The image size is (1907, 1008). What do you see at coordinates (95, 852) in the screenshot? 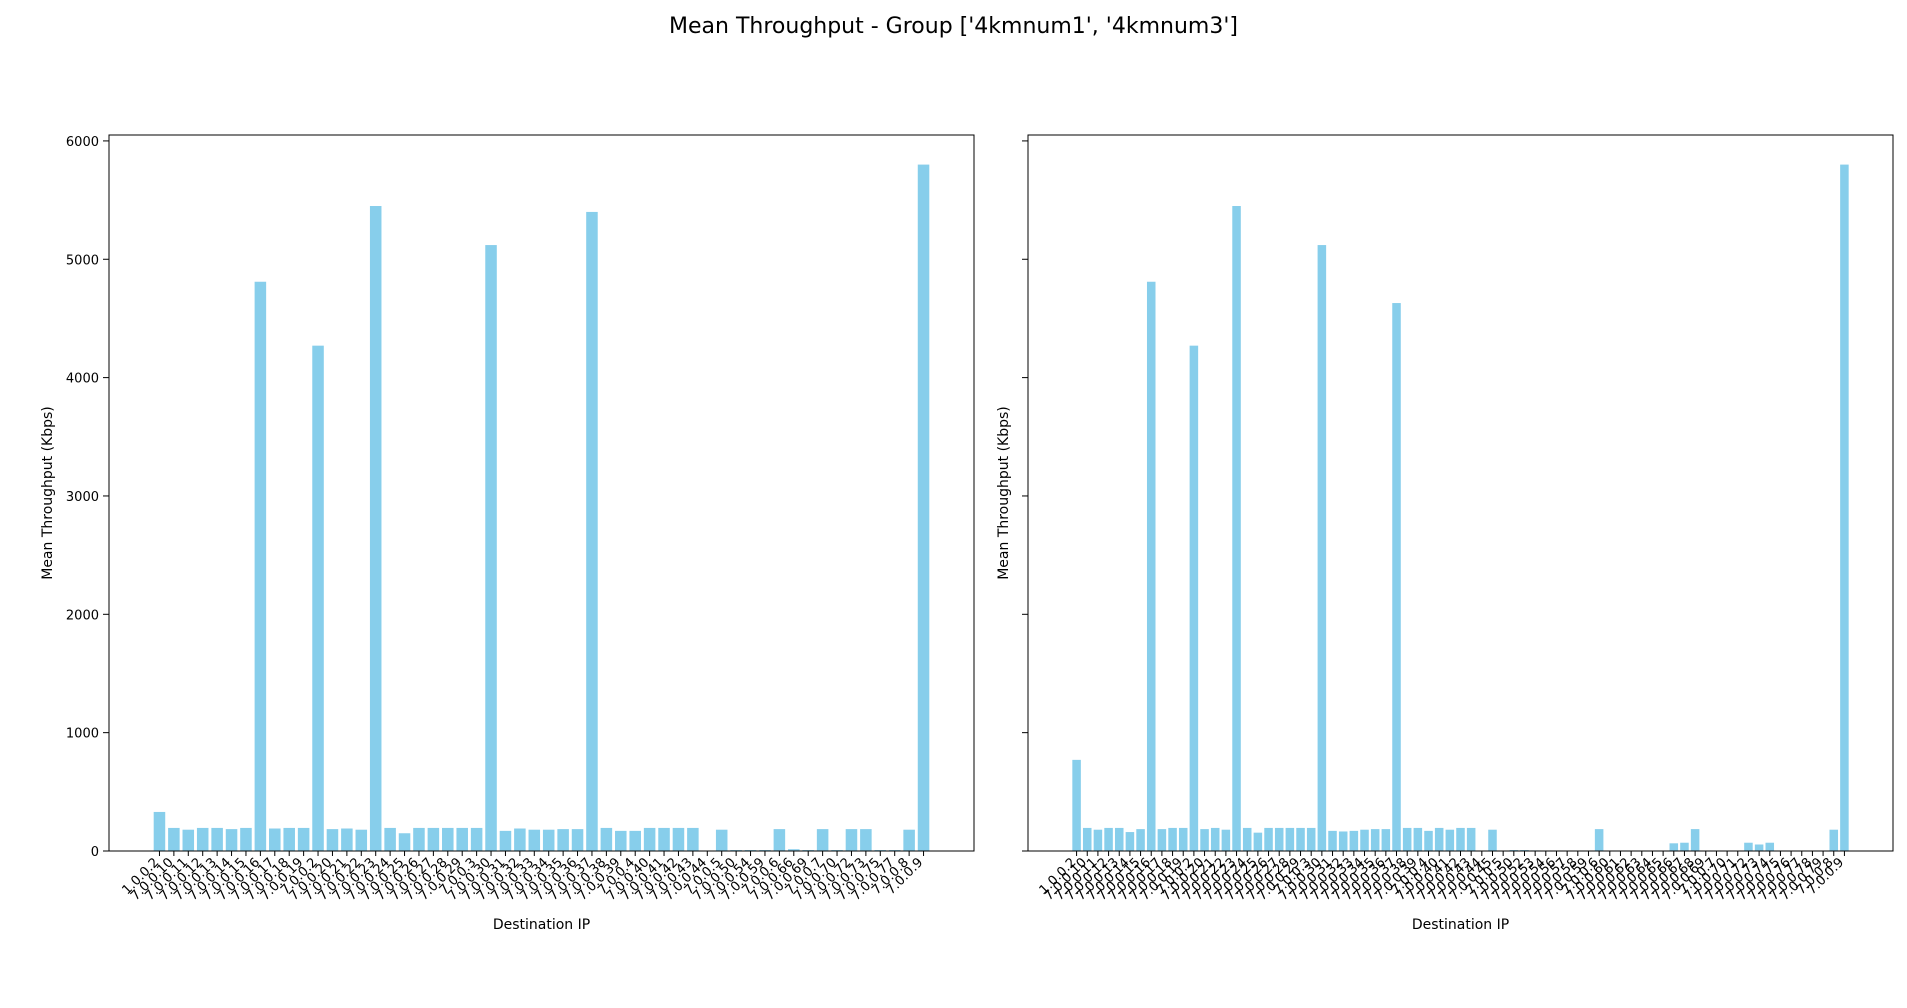
I see `y-tick-label: 0` at bounding box center [95, 852].